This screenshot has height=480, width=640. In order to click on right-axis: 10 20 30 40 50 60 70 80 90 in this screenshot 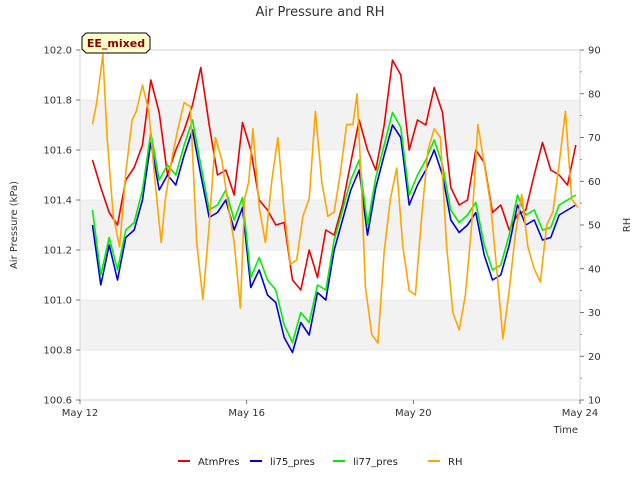, I will do `click(590, 226)`.